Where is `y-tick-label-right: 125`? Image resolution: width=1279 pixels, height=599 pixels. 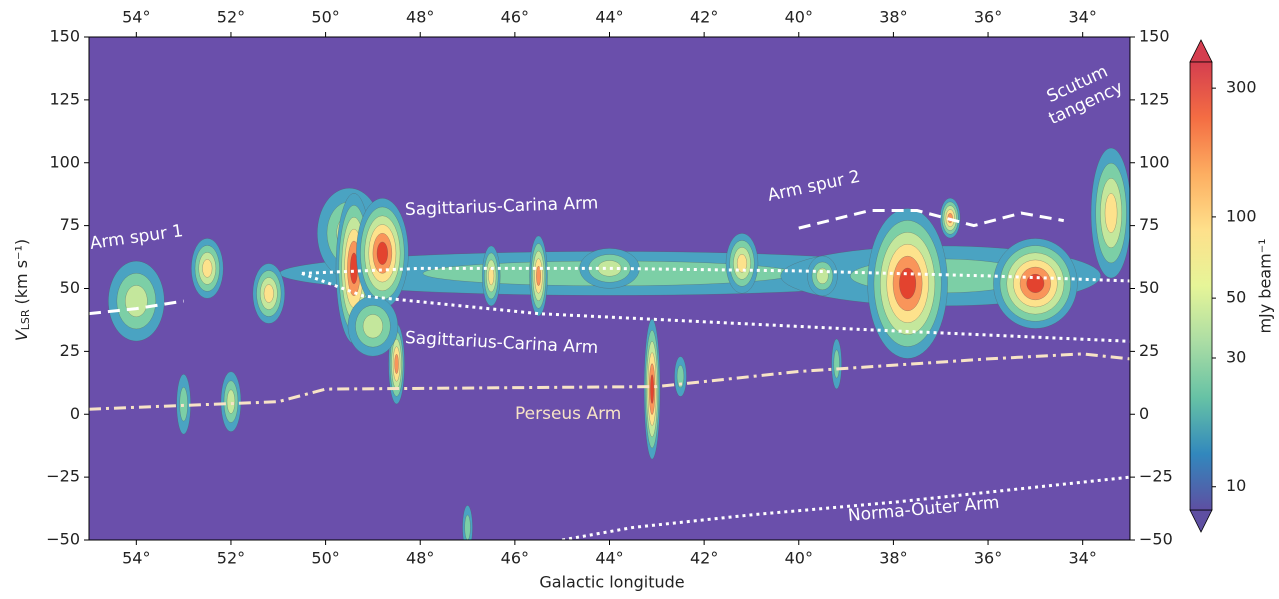
y-tick-label-right: 125 is located at coordinates (1154, 98).